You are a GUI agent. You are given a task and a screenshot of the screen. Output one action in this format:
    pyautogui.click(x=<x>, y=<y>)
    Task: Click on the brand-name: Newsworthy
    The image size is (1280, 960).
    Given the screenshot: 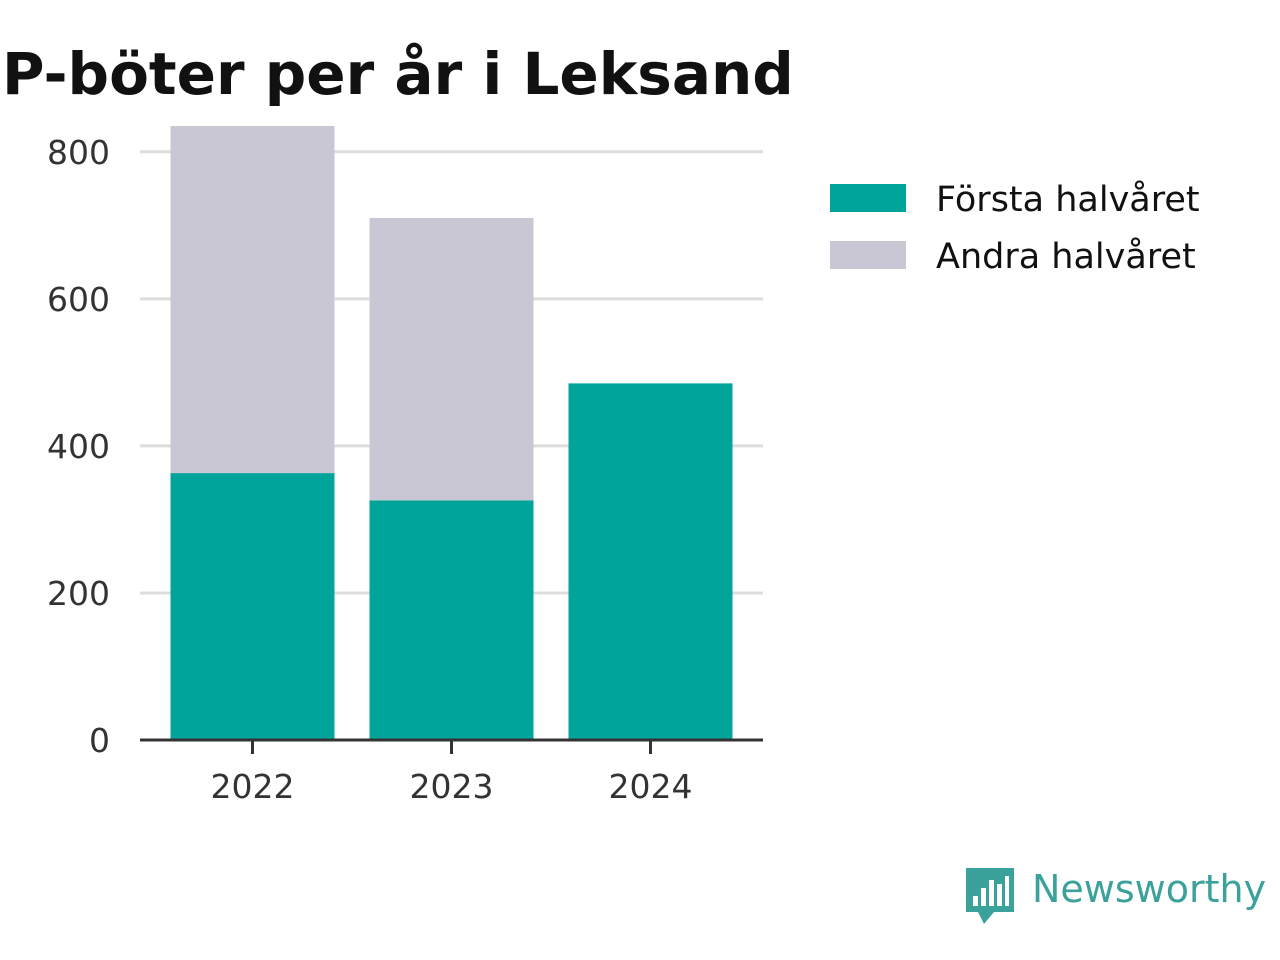 What is the action you would take?
    pyautogui.click(x=1149, y=889)
    